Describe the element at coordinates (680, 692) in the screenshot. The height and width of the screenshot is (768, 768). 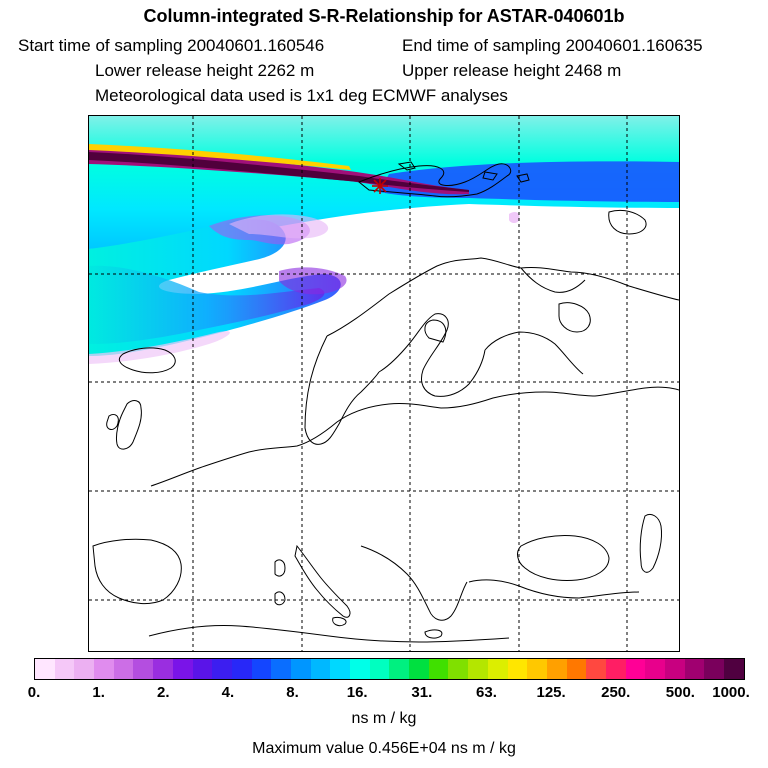
I see `colorbar-tick-label: 500.` at that location.